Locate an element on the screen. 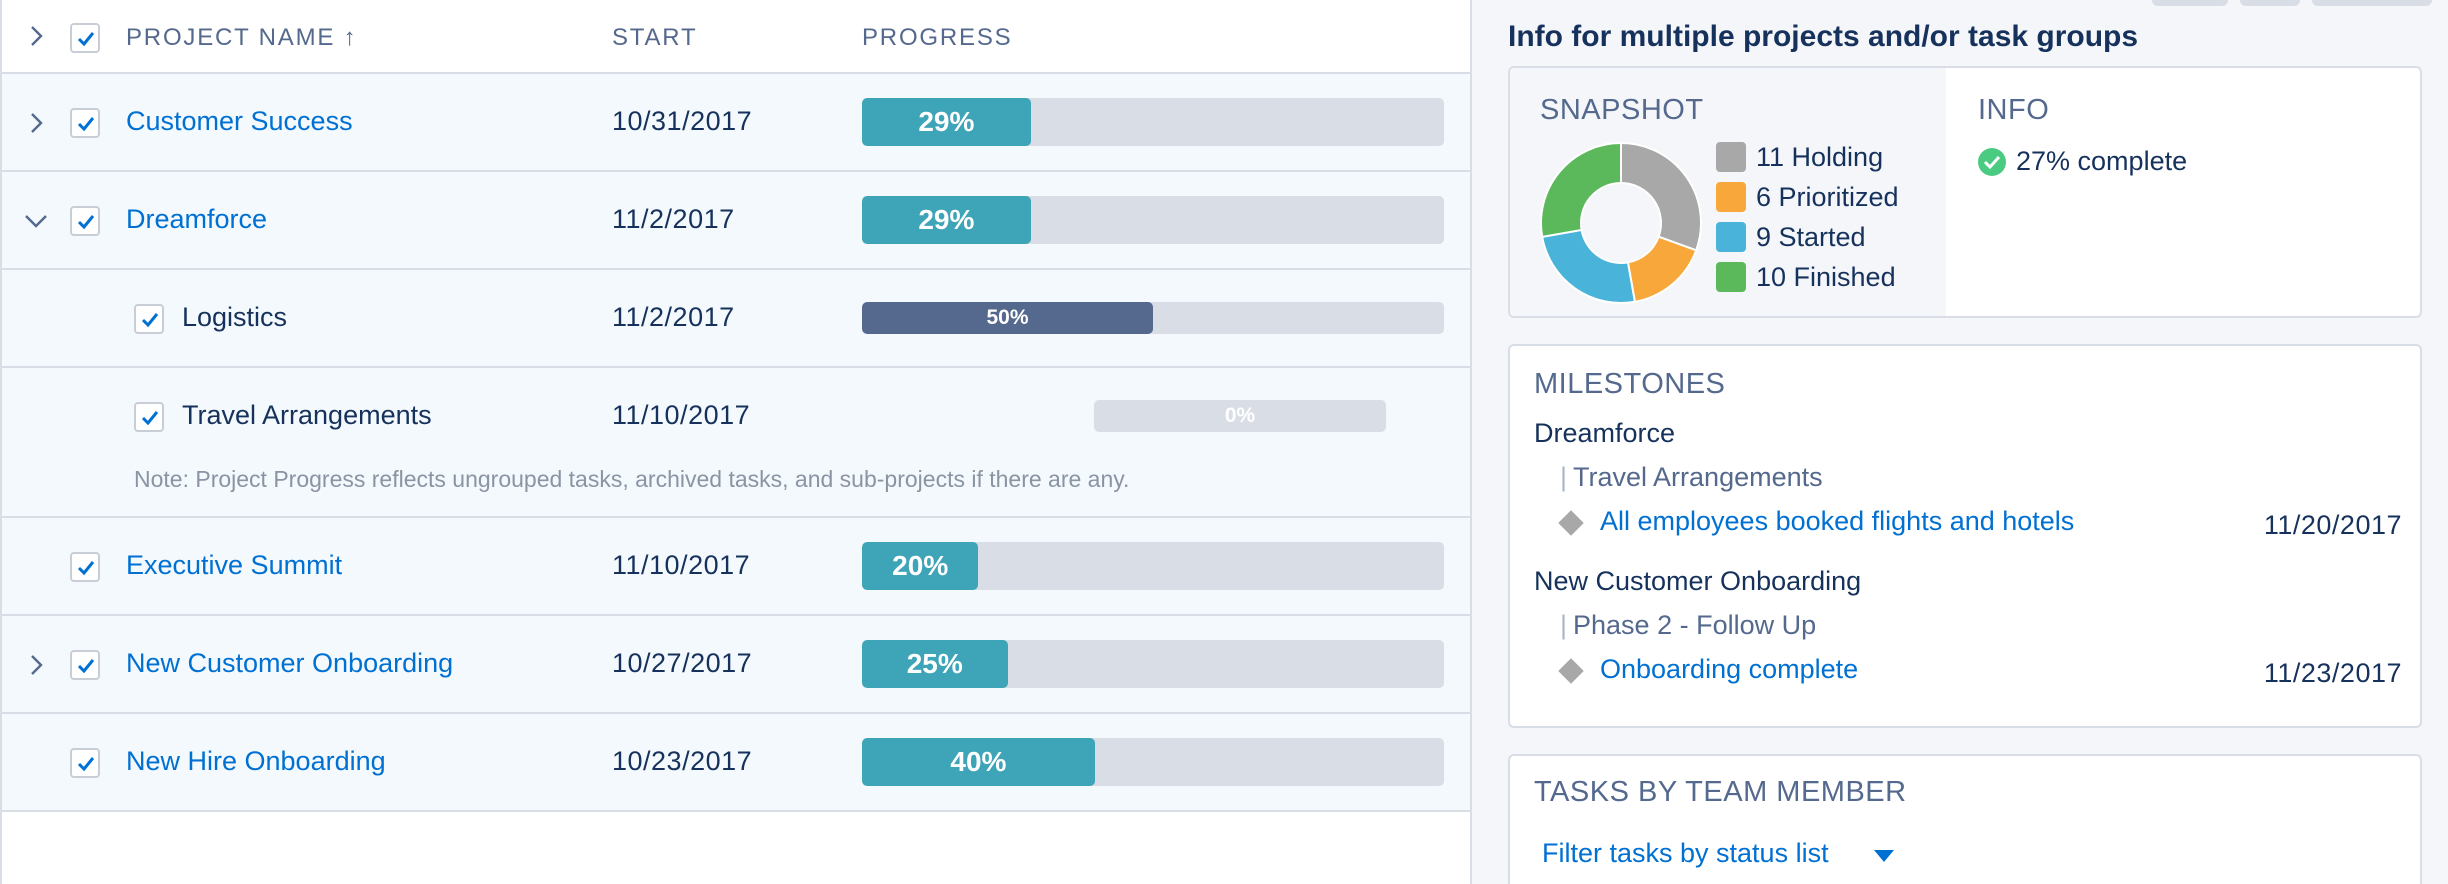 This screenshot has height=884, width=2448. progress-bar: 29% is located at coordinates (1153, 220).